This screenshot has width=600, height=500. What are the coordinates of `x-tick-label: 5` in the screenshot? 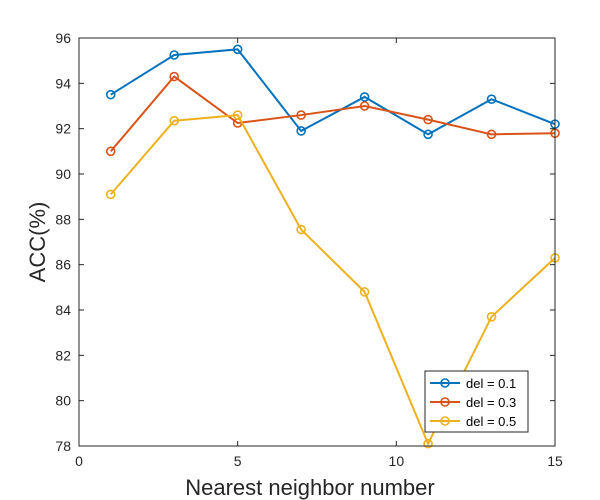 It's located at (238, 461).